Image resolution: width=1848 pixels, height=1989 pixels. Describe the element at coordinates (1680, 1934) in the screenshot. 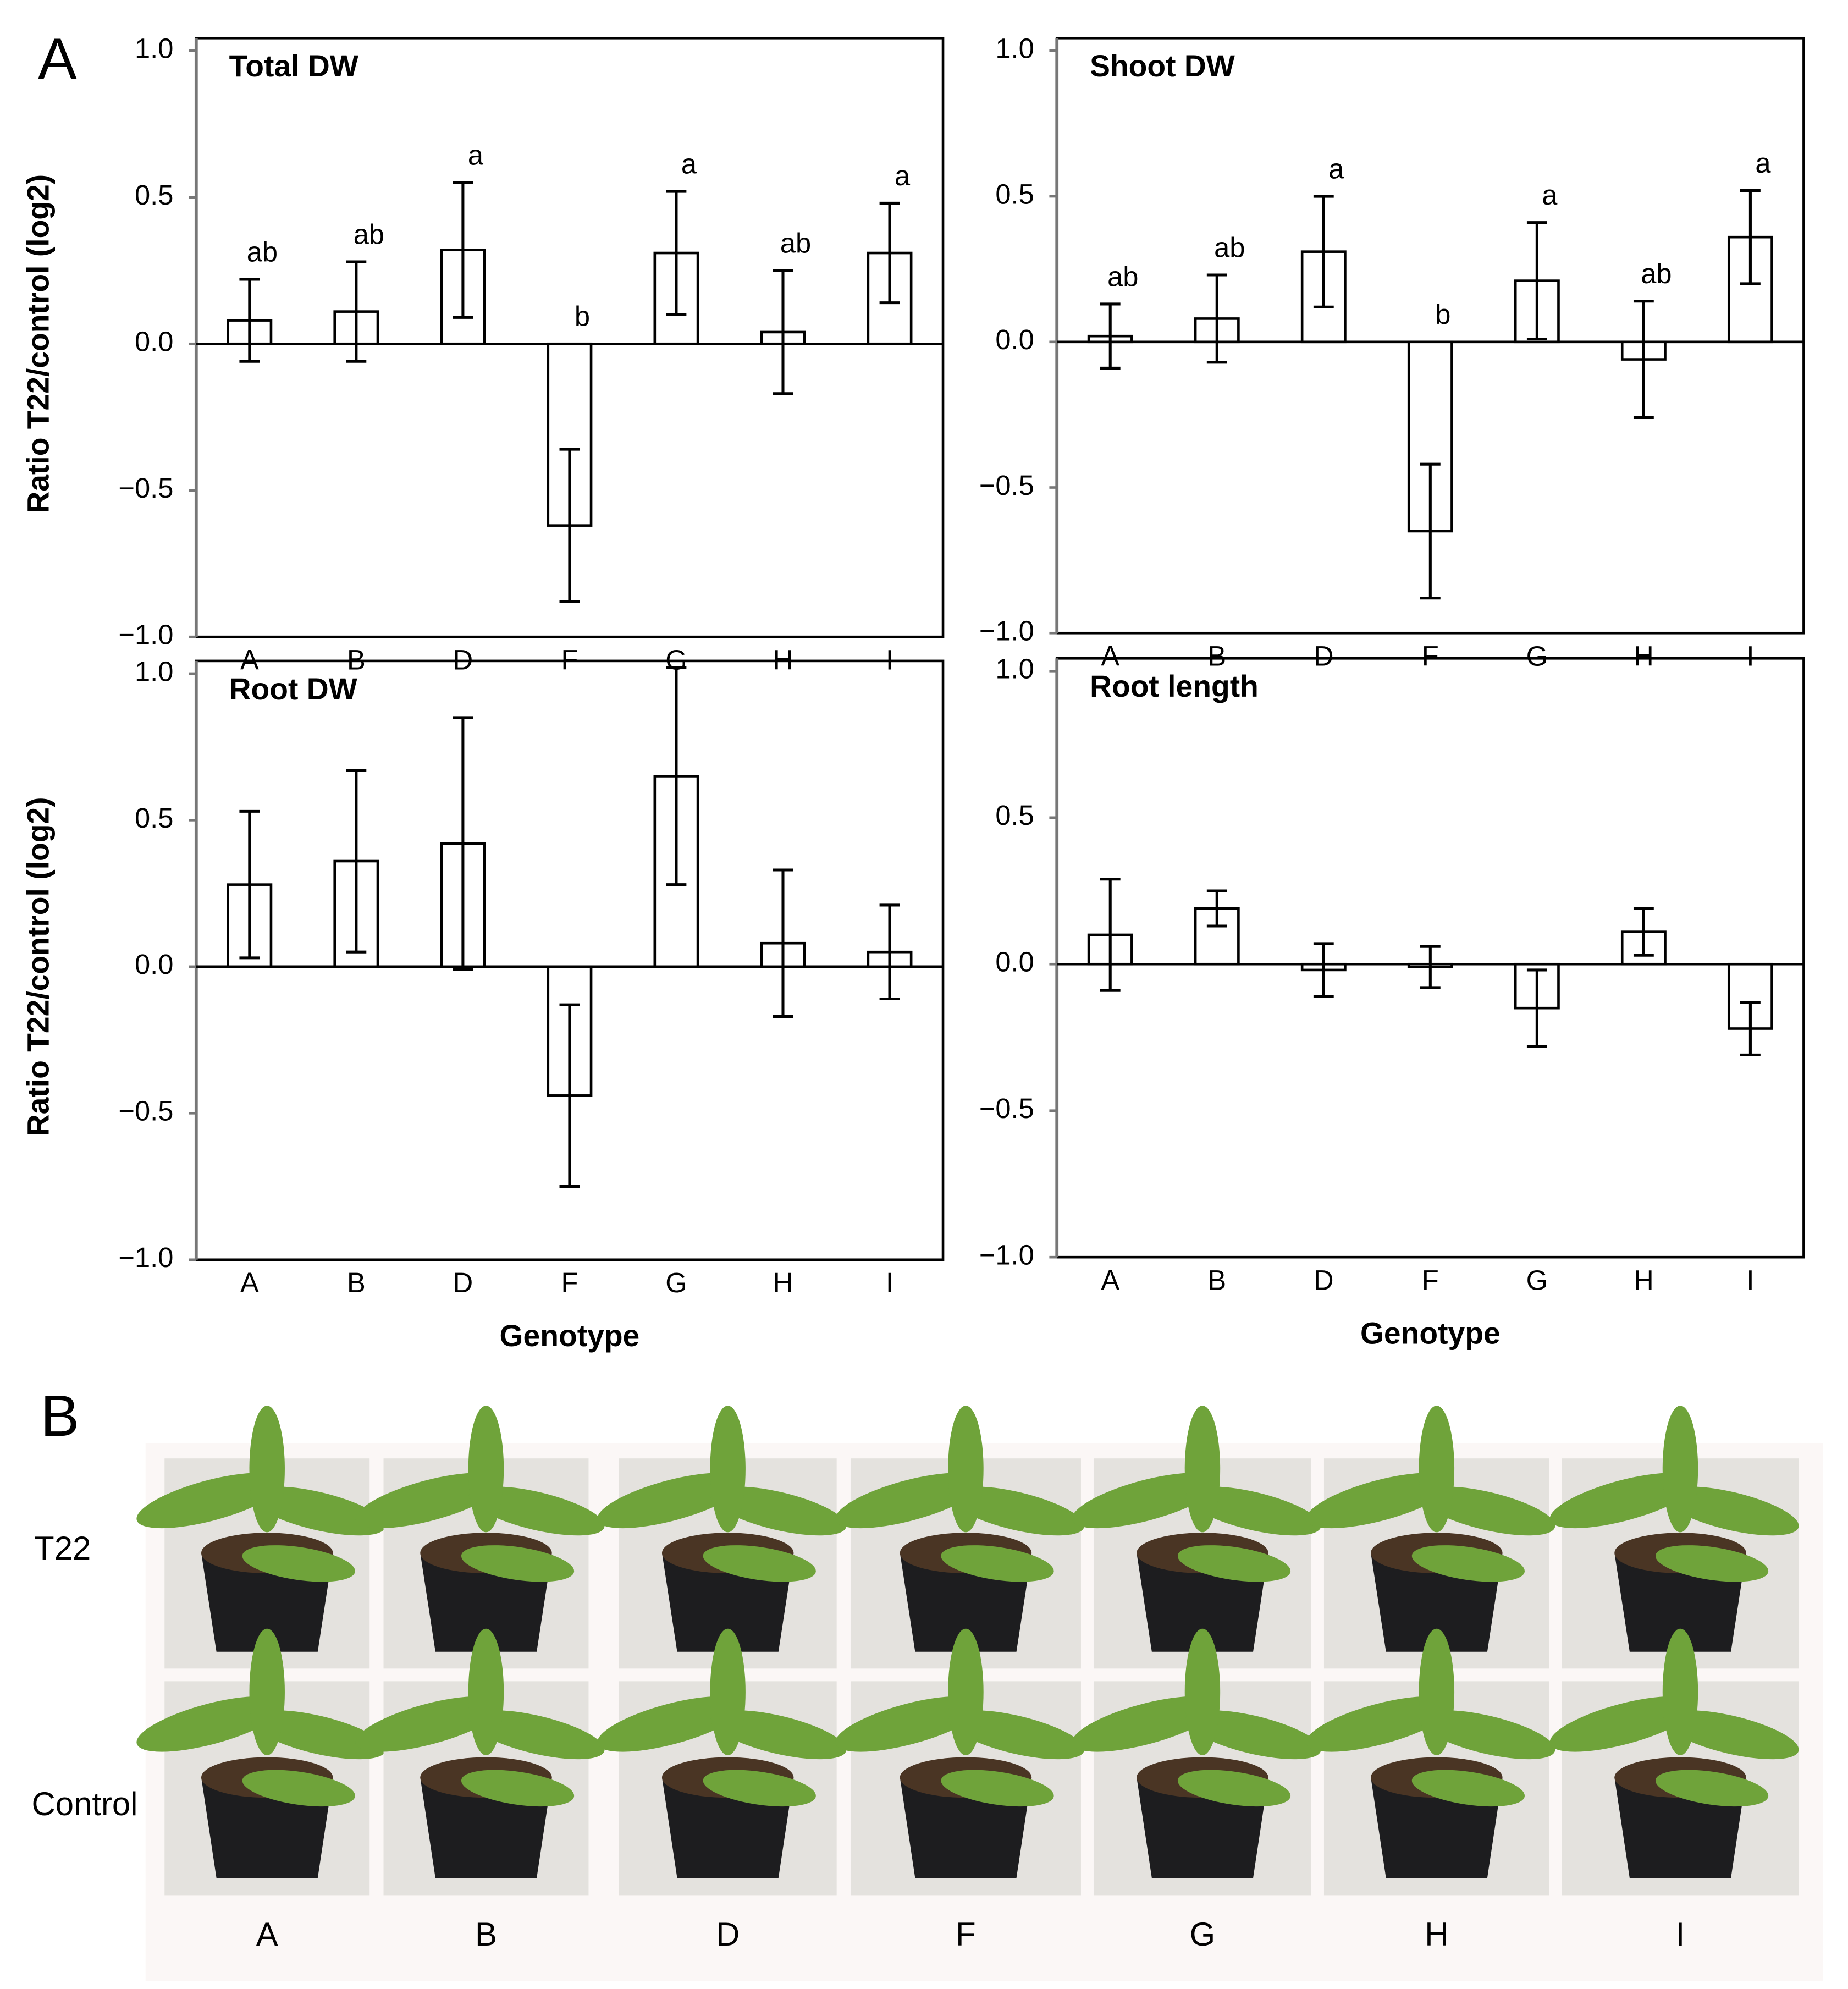

I see `column-label: I` at that location.